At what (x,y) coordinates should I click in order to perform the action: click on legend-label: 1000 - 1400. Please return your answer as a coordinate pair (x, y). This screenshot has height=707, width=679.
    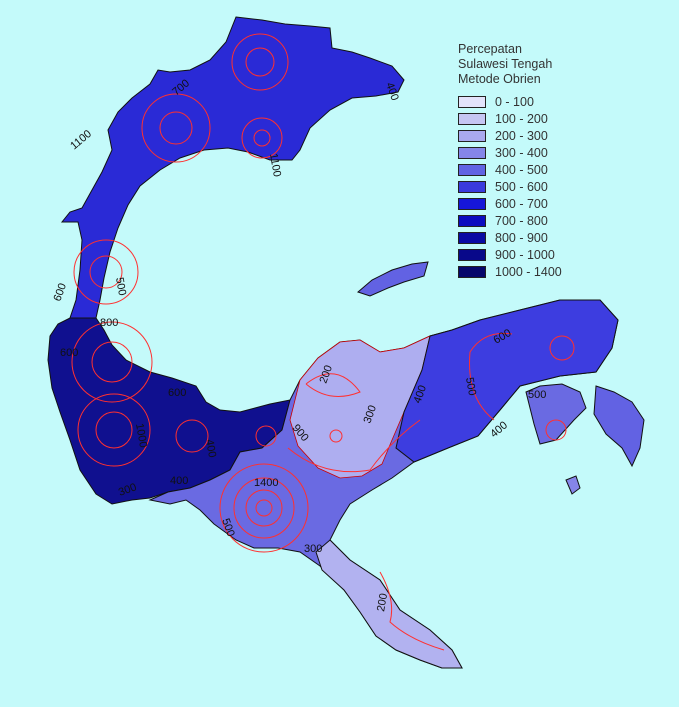
    Looking at the image, I should click on (528, 271).